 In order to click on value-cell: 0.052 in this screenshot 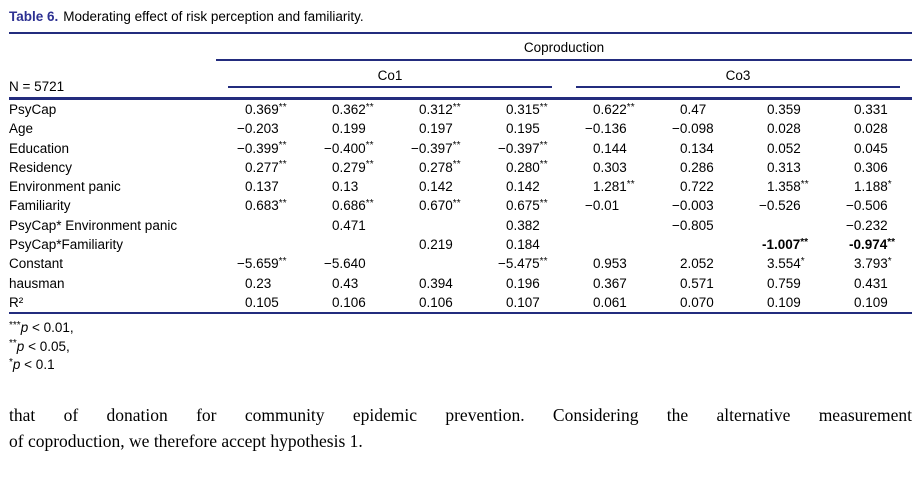, I will do `click(784, 148)`.